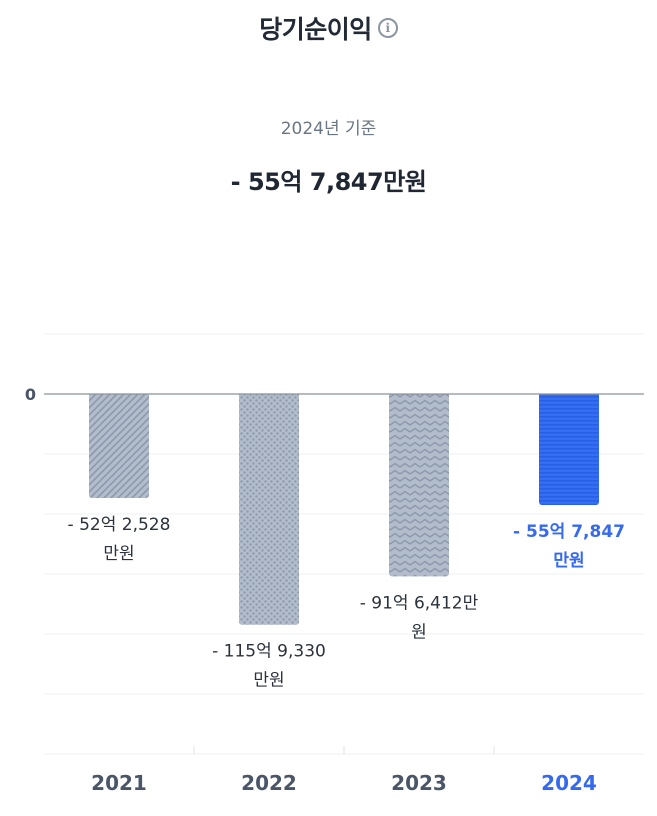 Image resolution: width=657 pixels, height=816 pixels. What do you see at coordinates (30, 394) in the screenshot?
I see `y-tick-label-zero: 0` at bounding box center [30, 394].